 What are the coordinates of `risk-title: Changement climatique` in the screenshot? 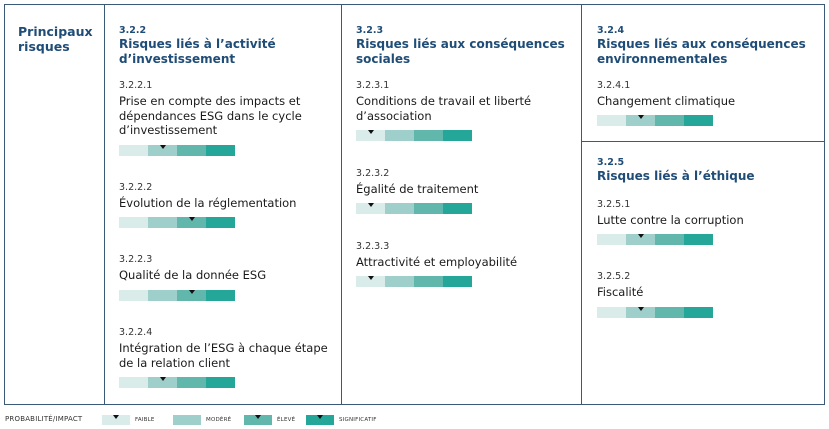 It's located at (666, 101).